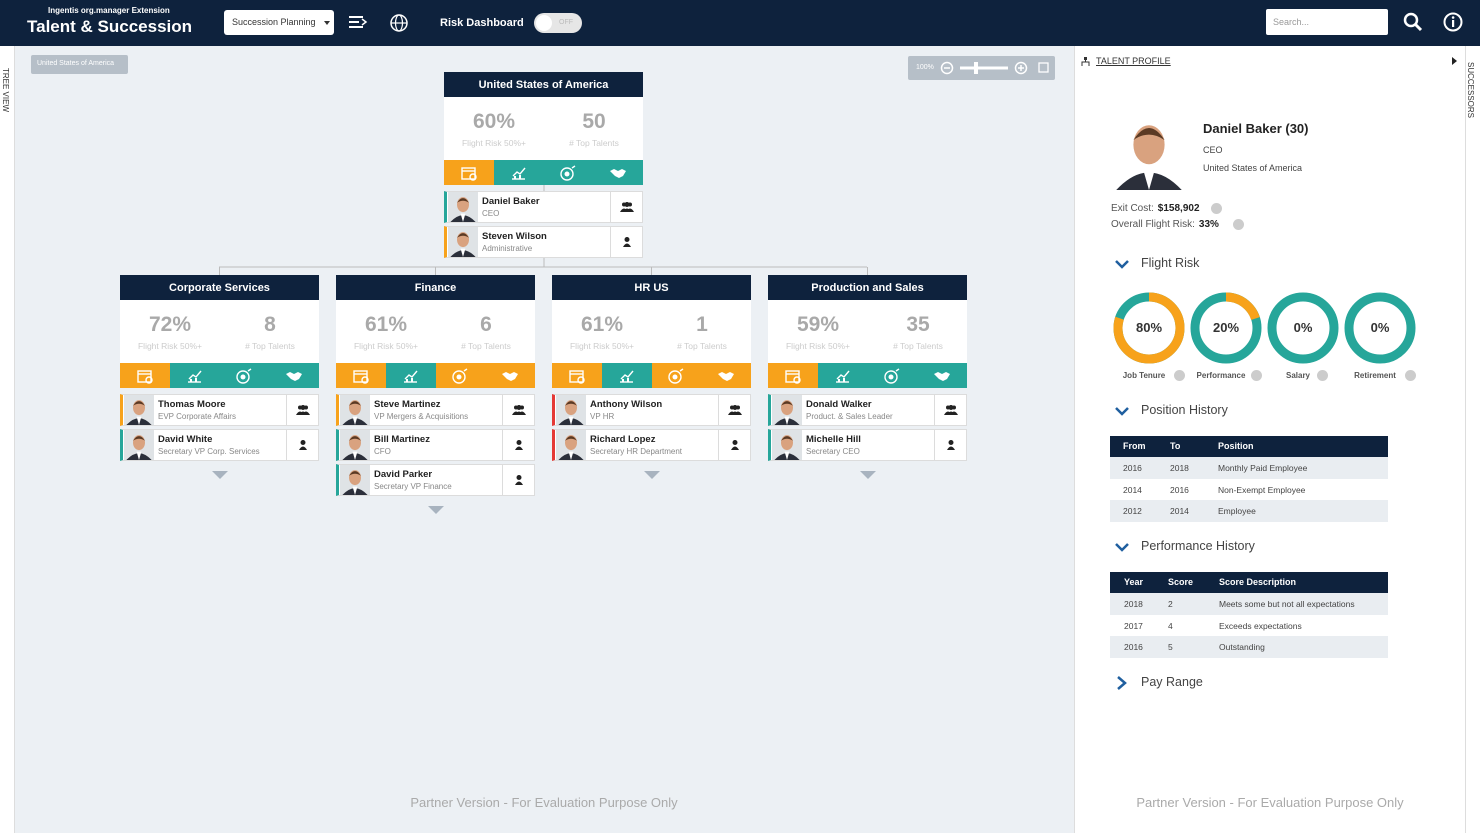 This screenshot has width=1480, height=833. What do you see at coordinates (435, 410) in the screenshot?
I see `person-card: Steve Martinez VP Mergers & Acquisitions` at bounding box center [435, 410].